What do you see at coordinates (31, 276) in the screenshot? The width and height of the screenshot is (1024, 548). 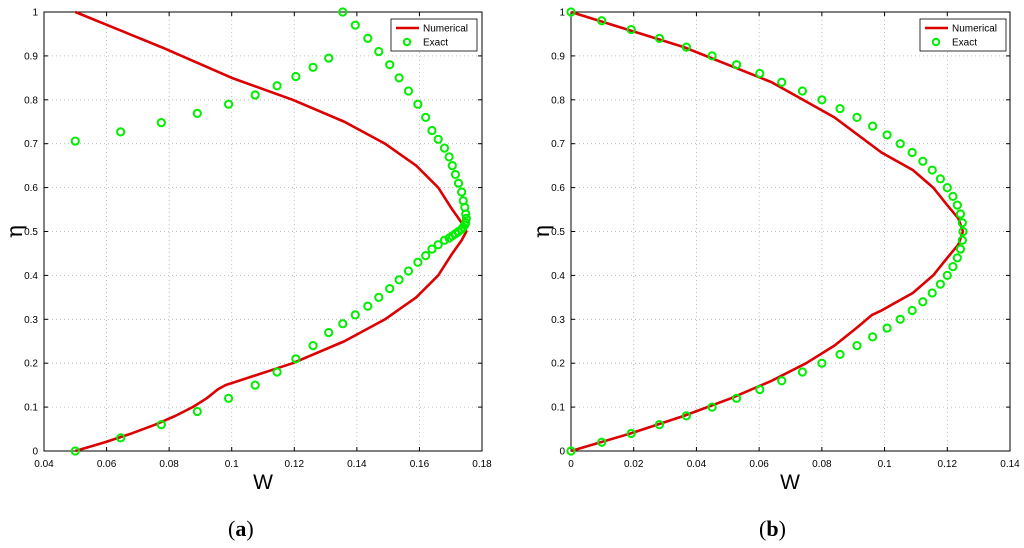 I see `y-tick-label: 0.4` at bounding box center [31, 276].